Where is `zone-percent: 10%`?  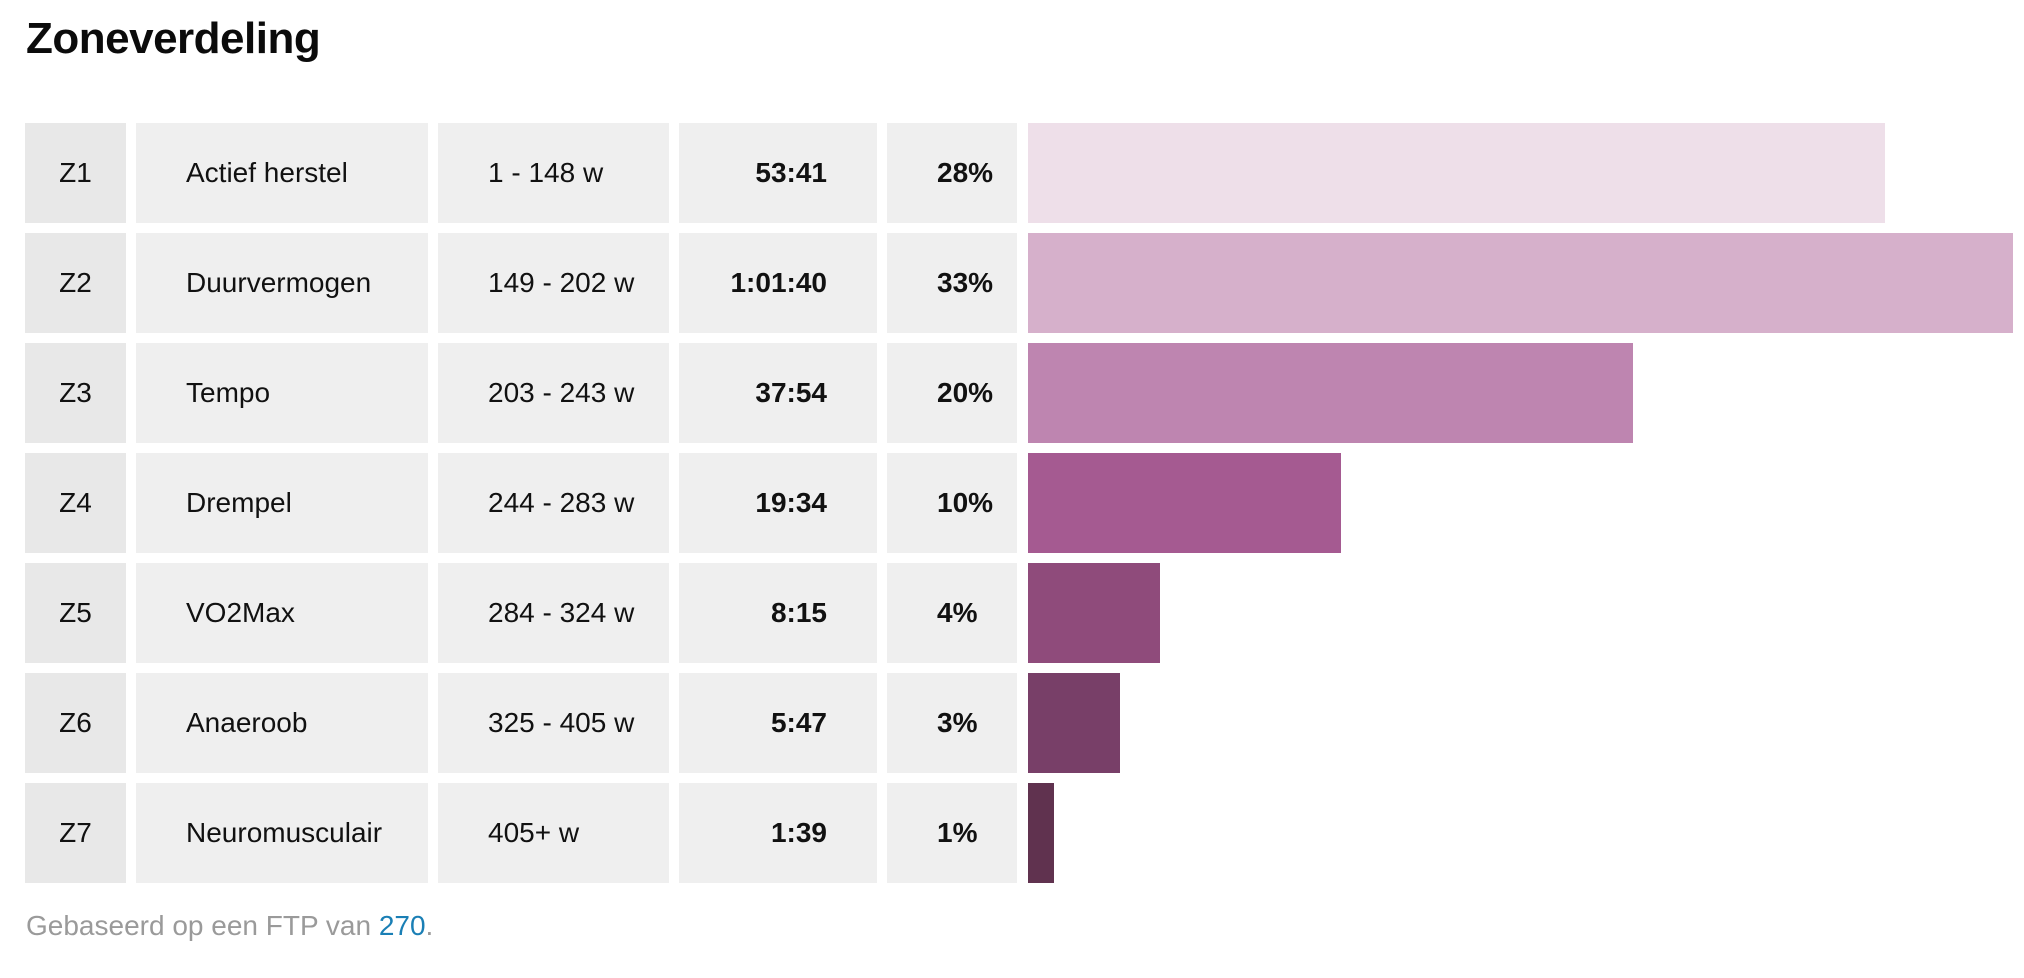
zone-percent: 10% is located at coordinates (952, 503).